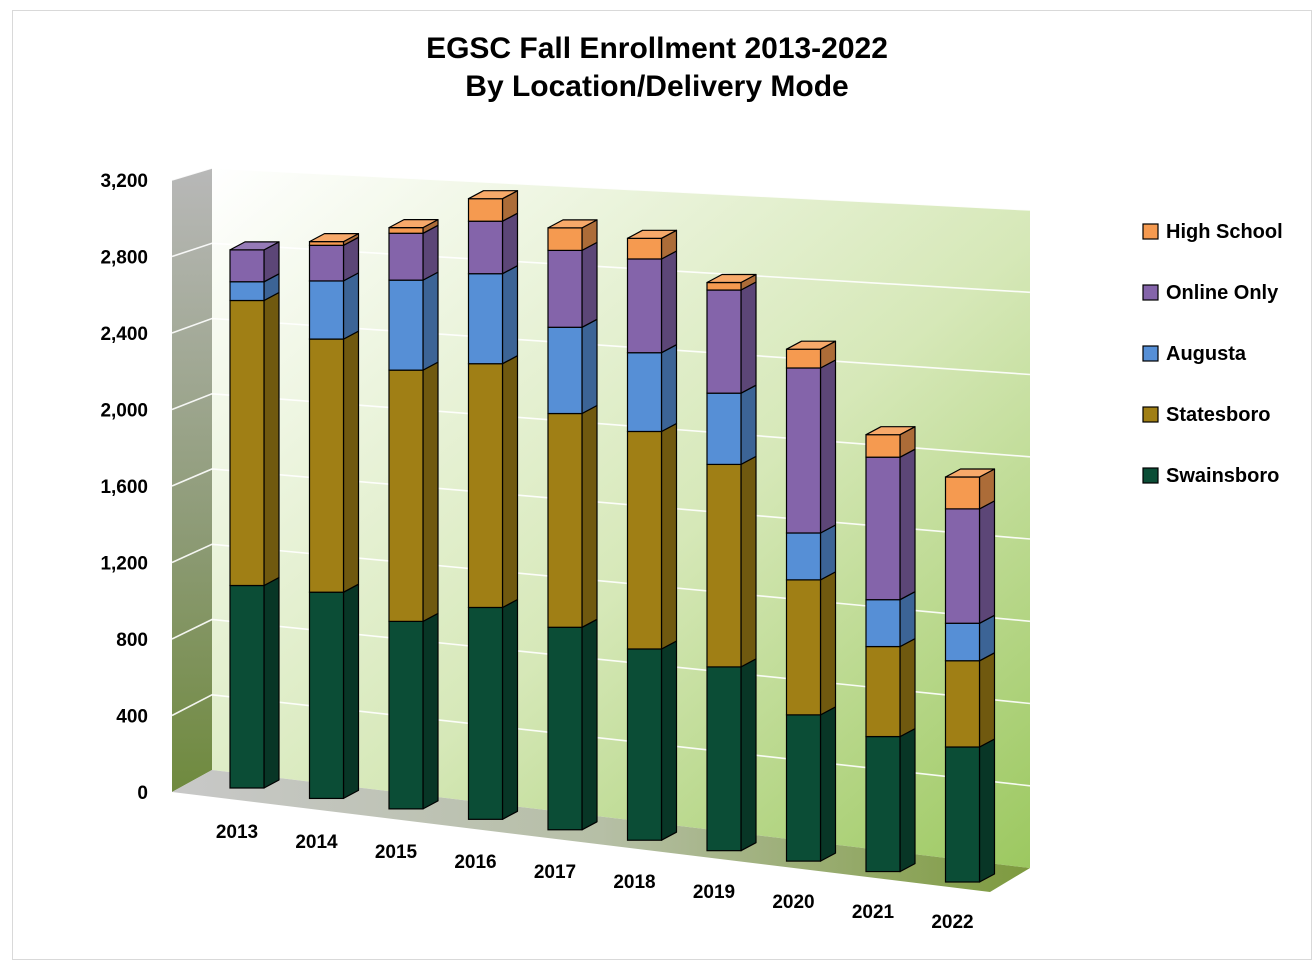 The image size is (1314, 962). I want to click on bar-segment-statesboro-2014, so click(334, 461).